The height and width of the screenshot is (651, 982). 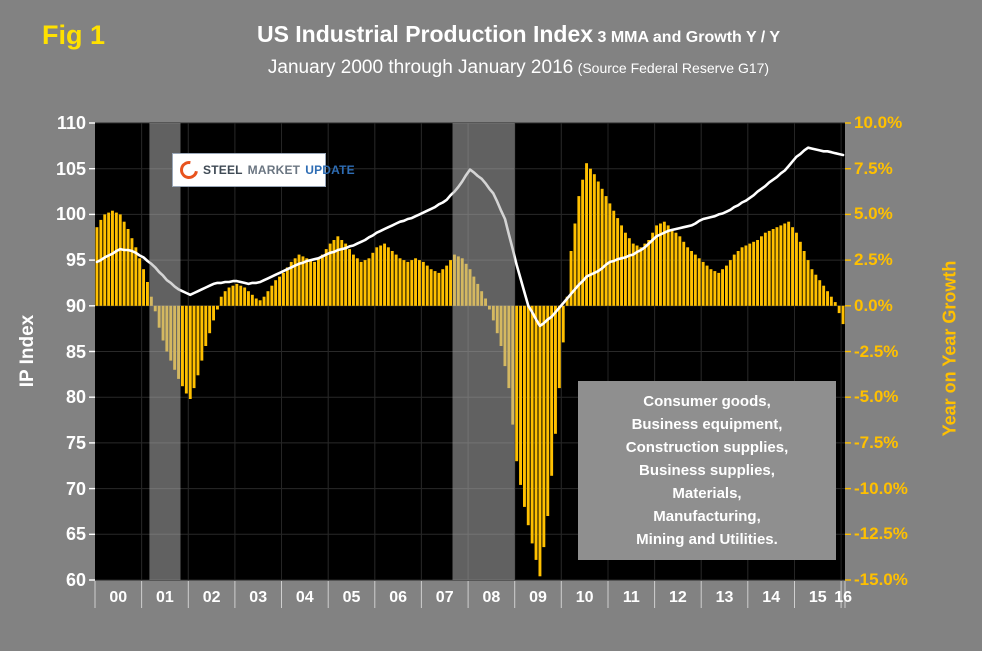 I want to click on right-axis-tick-label: 5.0%, so click(x=873, y=214).